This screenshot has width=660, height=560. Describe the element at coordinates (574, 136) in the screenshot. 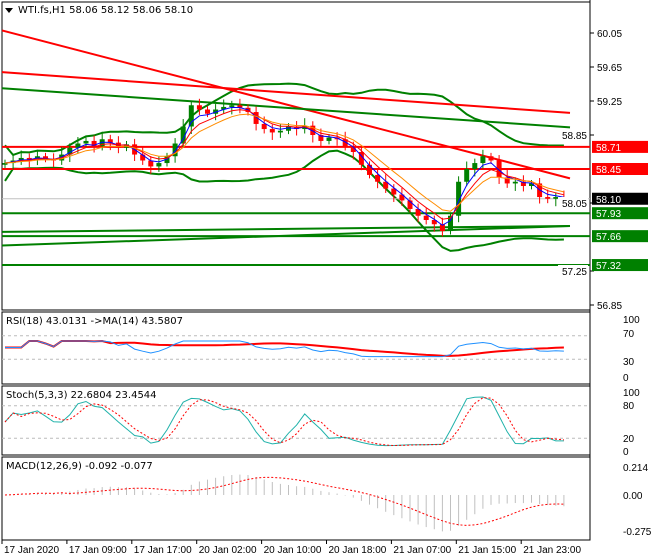

I see `price-tick-label: 58.85` at that location.